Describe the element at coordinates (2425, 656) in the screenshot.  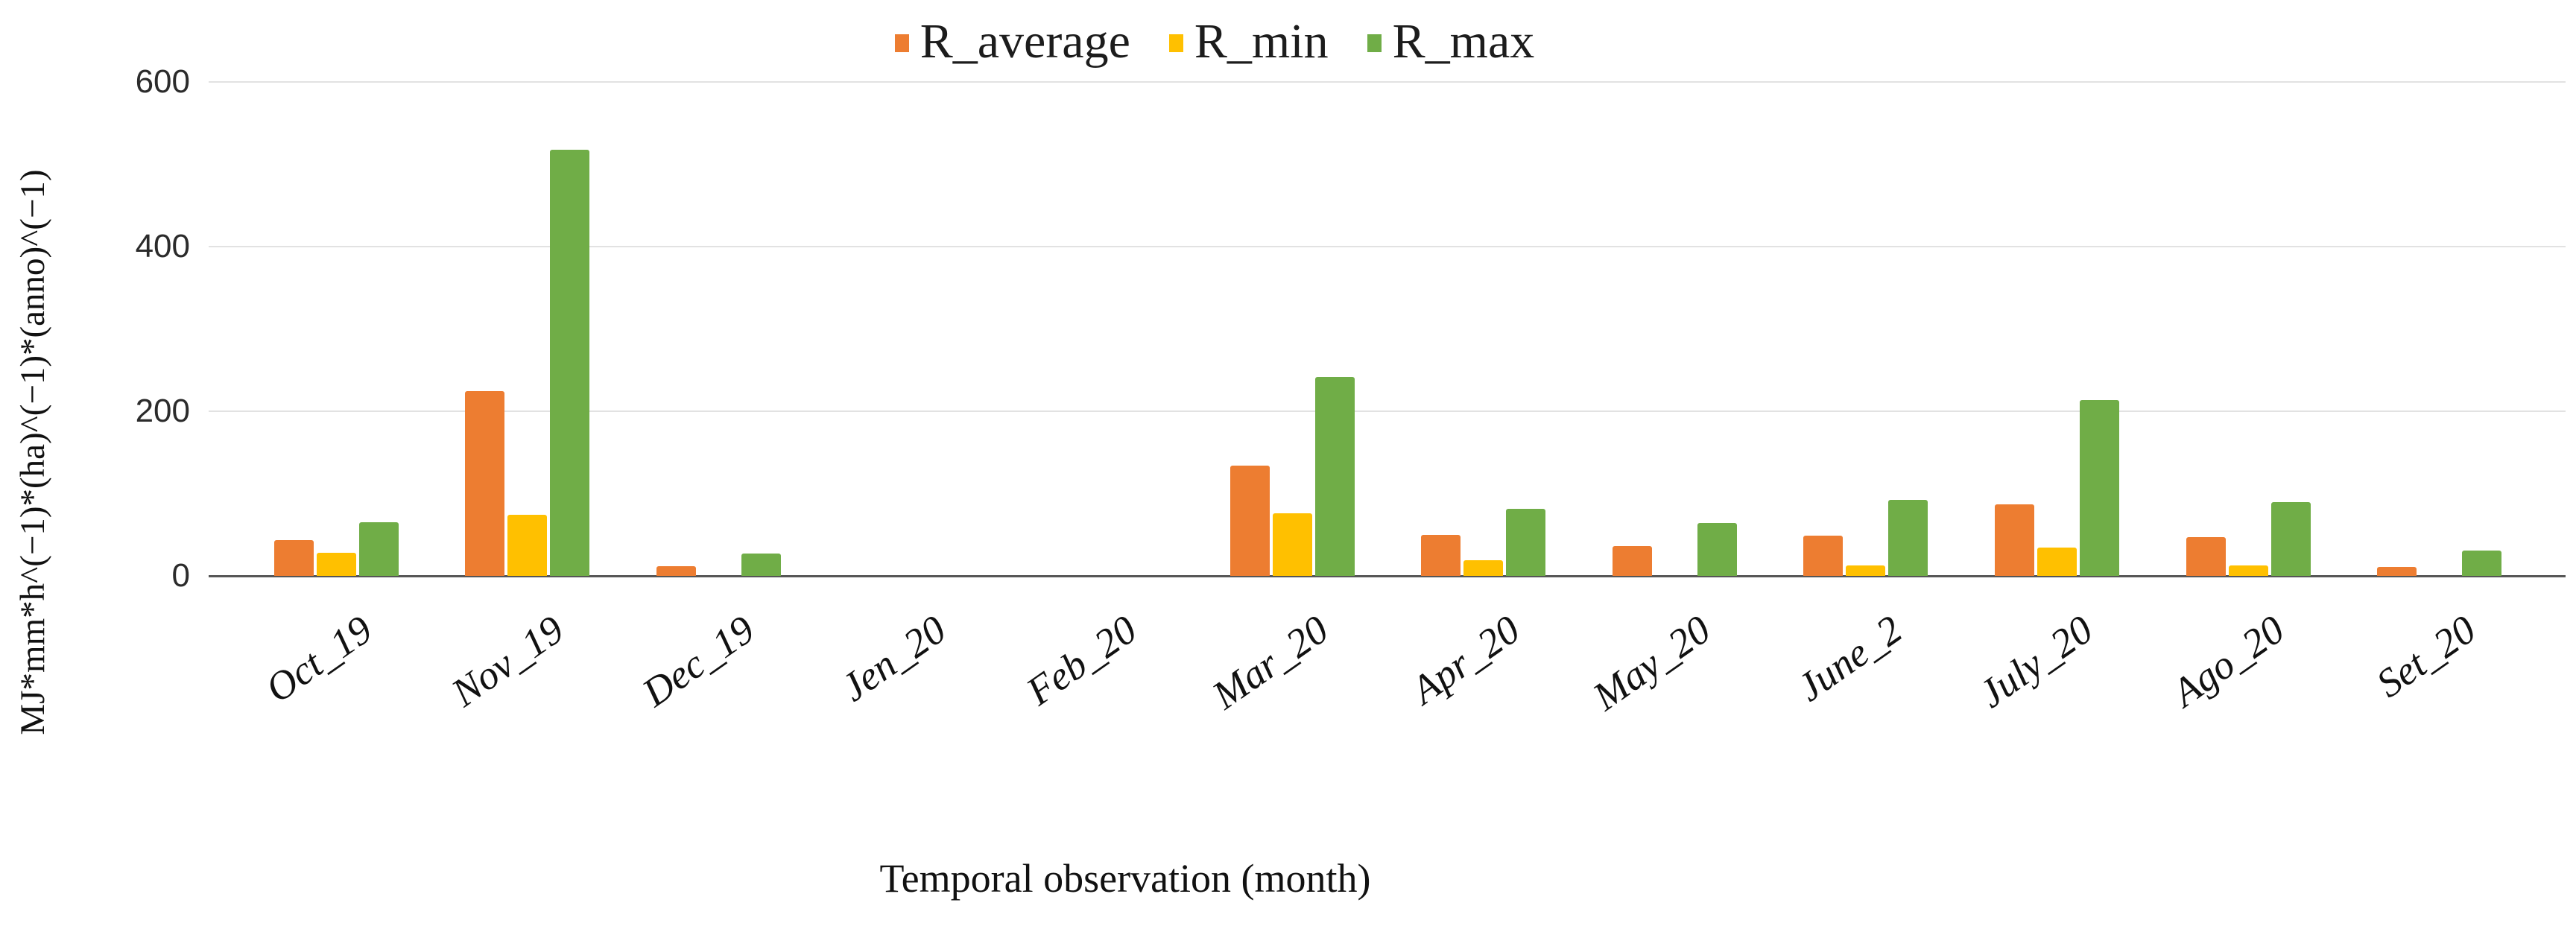
I see `x-category-label: Set_20` at that location.